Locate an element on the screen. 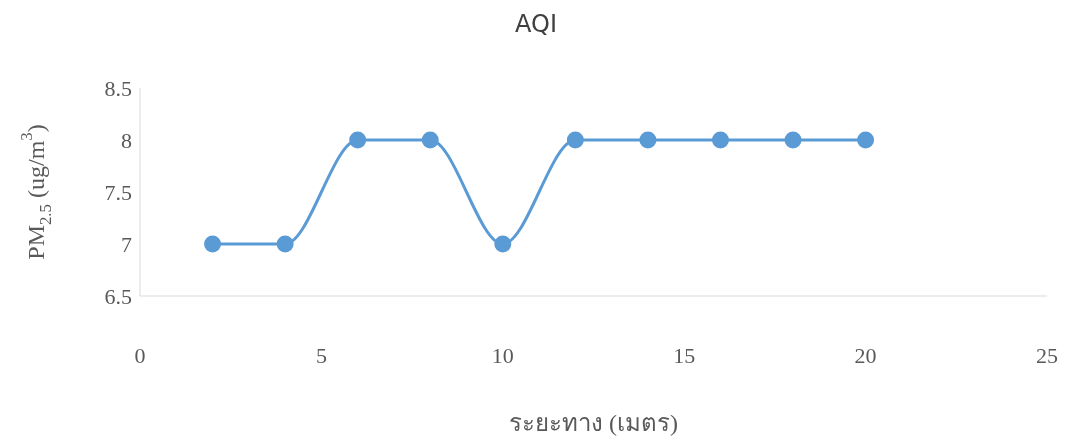 The image size is (1072, 437). x-axis-title: ระยะทาง (เมตร) is located at coordinates (593, 423).